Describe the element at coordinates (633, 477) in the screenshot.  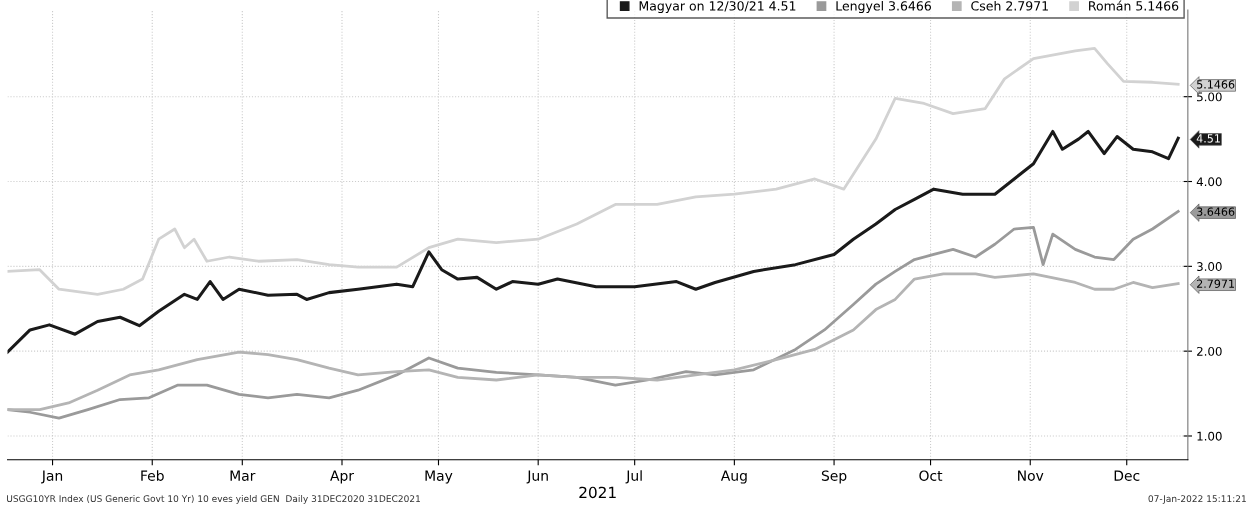
I see `x-tick-label: Jul` at that location.